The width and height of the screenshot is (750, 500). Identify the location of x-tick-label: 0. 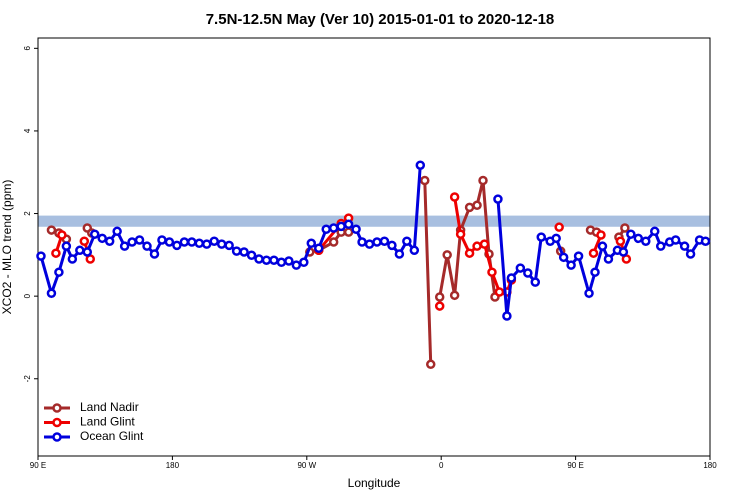
(441, 465).